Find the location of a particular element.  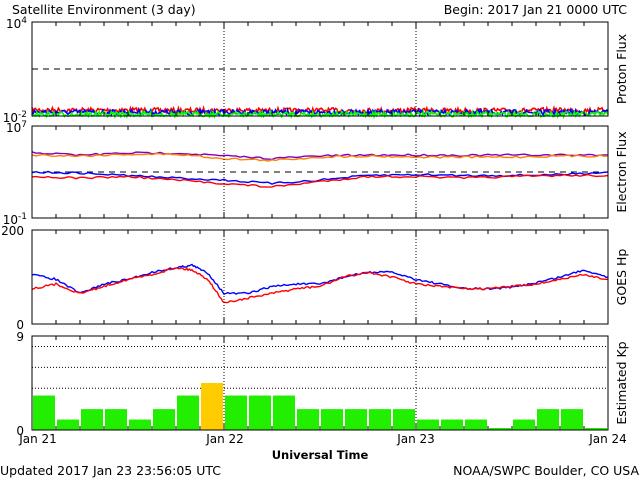

x-tick-label: Jan 21 is located at coordinates (37, 439).